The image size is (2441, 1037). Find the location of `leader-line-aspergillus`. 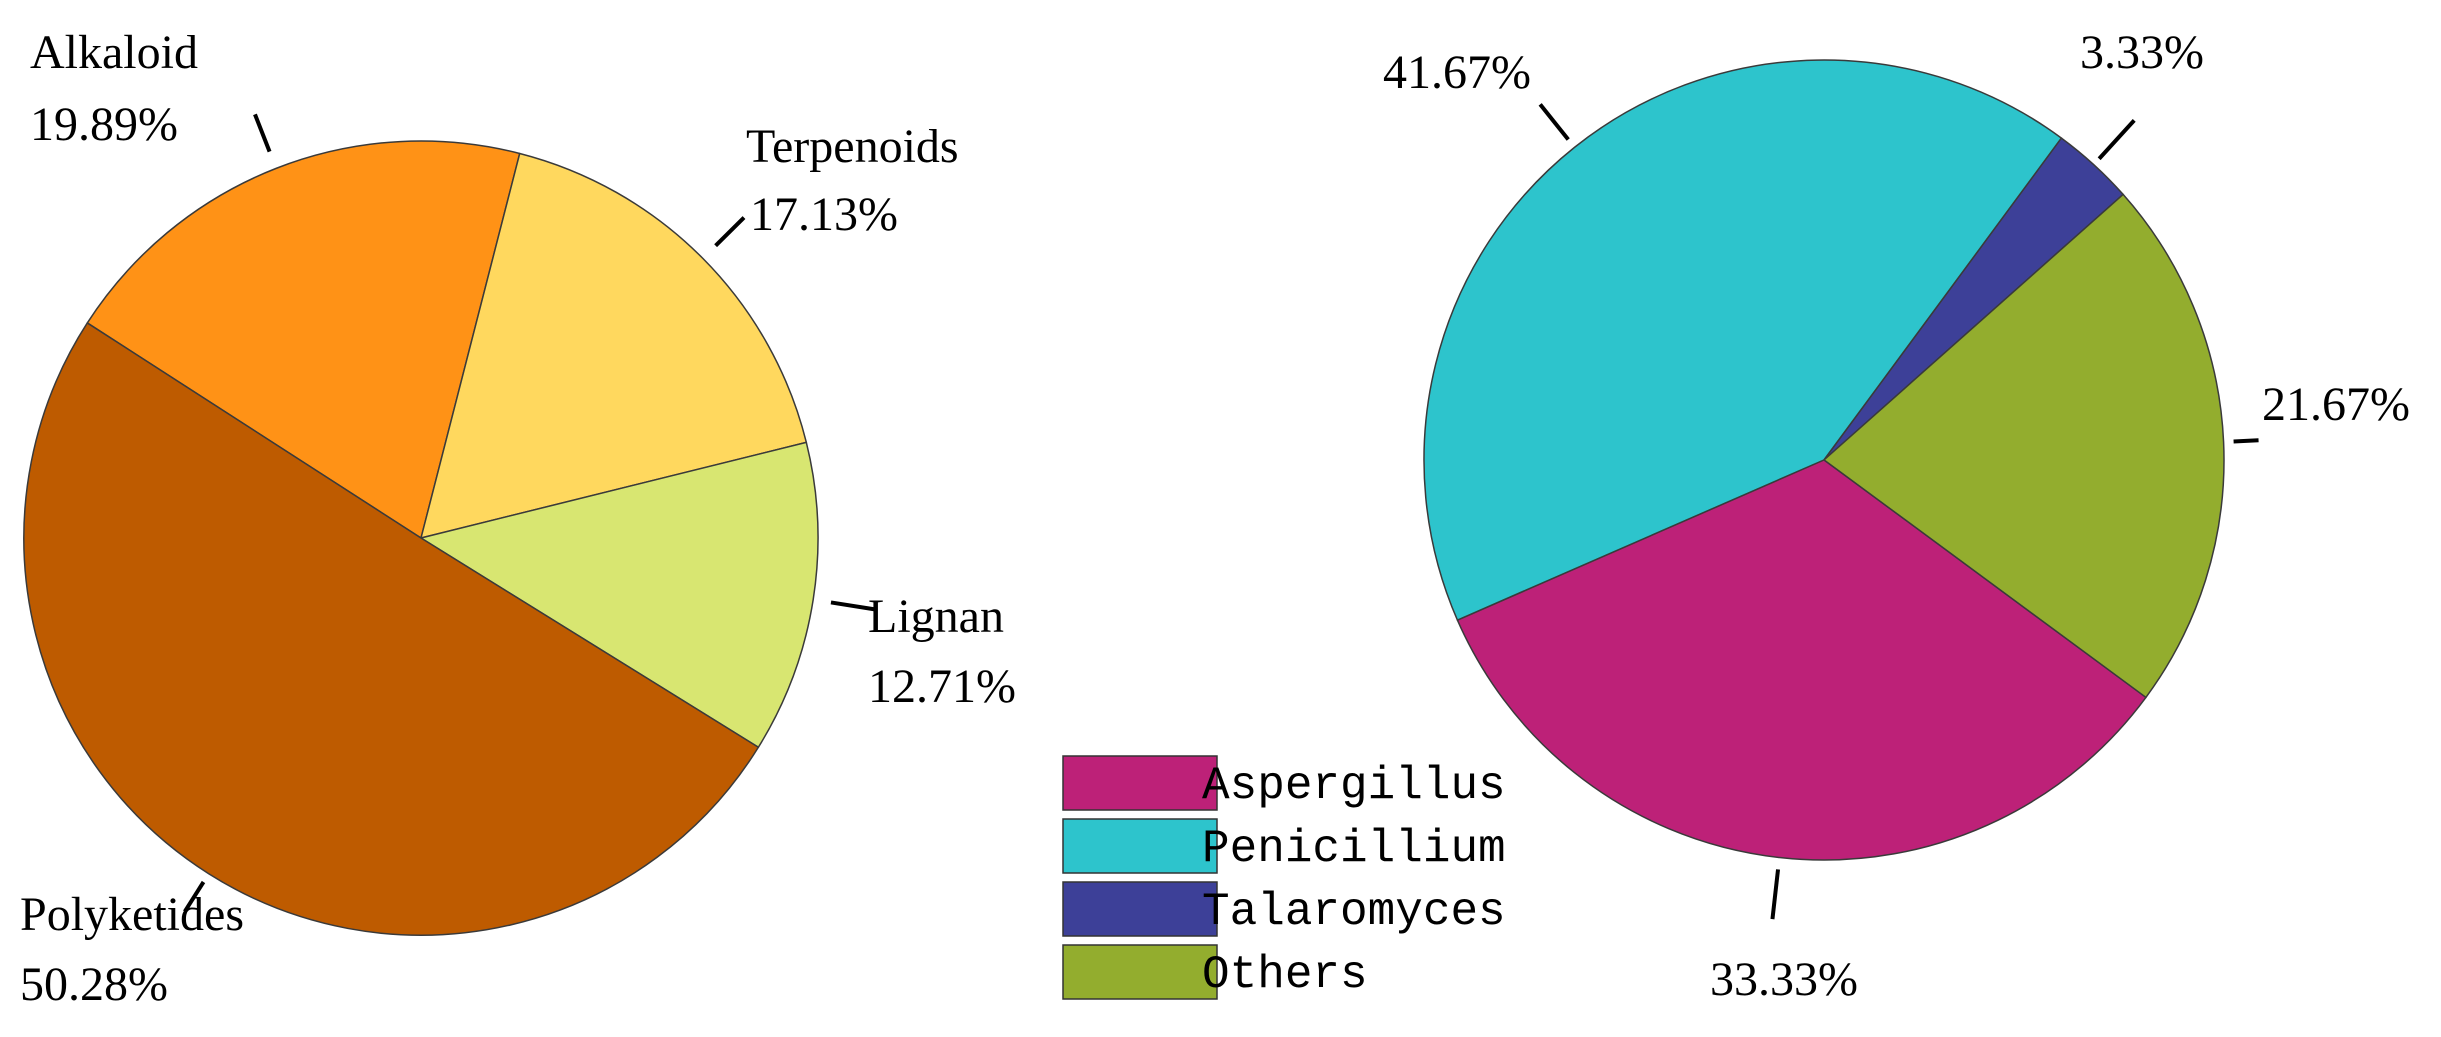

leader-line-aspergillus is located at coordinates (1775, 894).